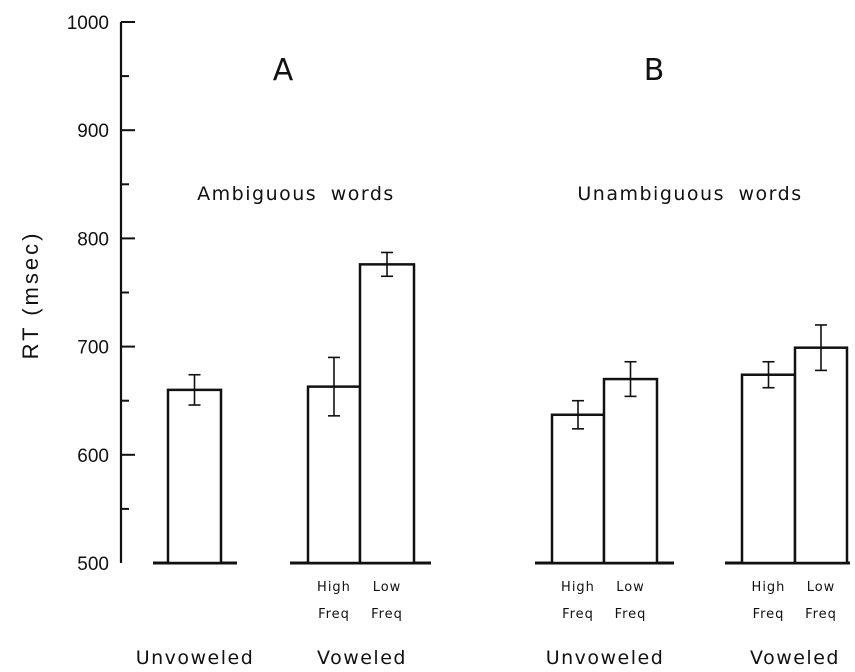 Image resolution: width=855 pixels, height=672 pixels. What do you see at coordinates (283, 70) in the screenshot?
I see `panel-letter: A` at bounding box center [283, 70].